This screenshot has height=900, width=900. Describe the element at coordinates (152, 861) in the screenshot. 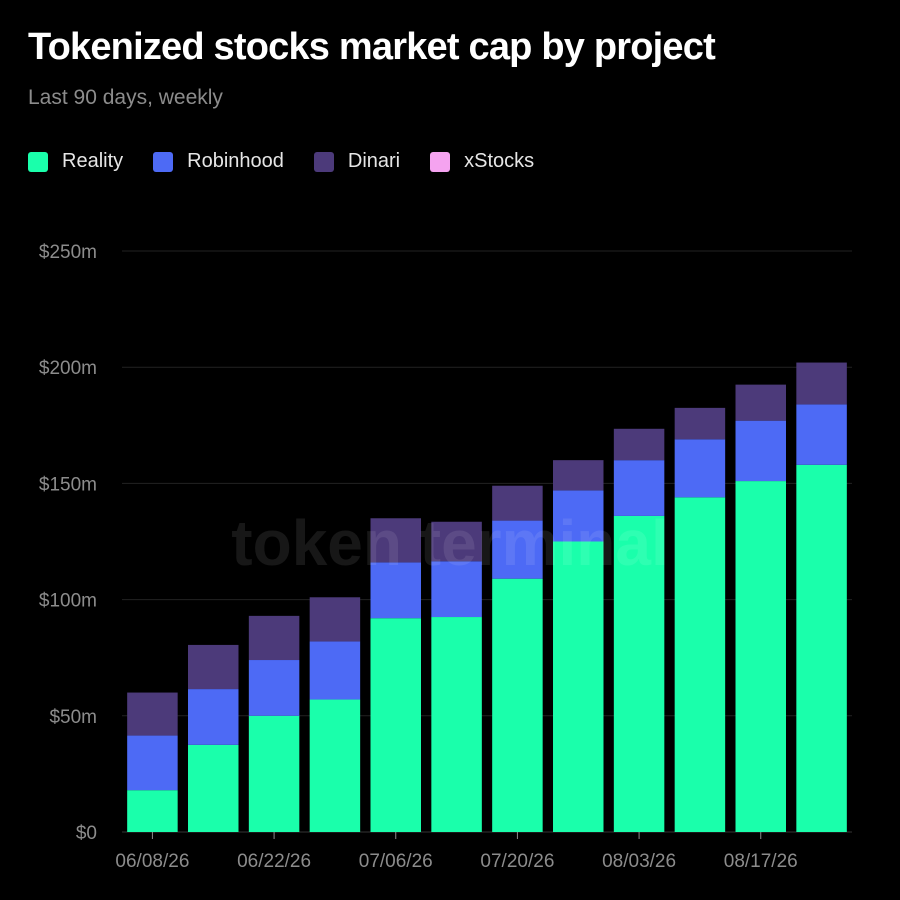

I see `x-tick-label: 06/08/26` at that location.